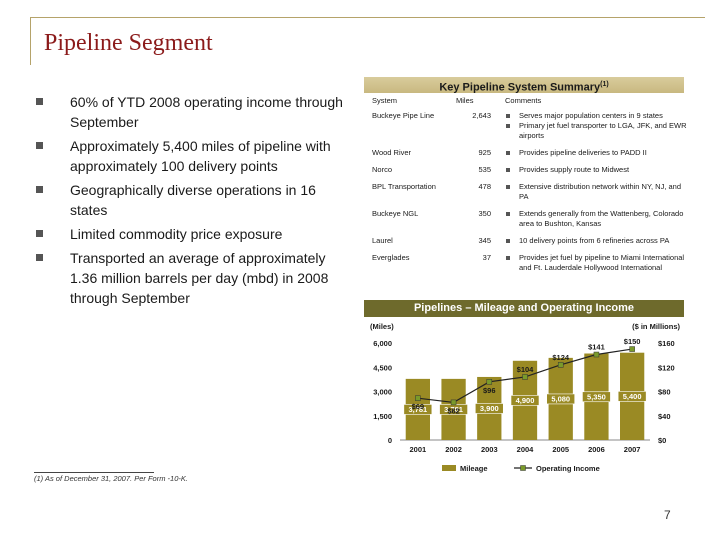 This screenshot has width=720, height=540. Describe the element at coordinates (561, 357) in the screenshot. I see `income-data-label: $124` at that location.